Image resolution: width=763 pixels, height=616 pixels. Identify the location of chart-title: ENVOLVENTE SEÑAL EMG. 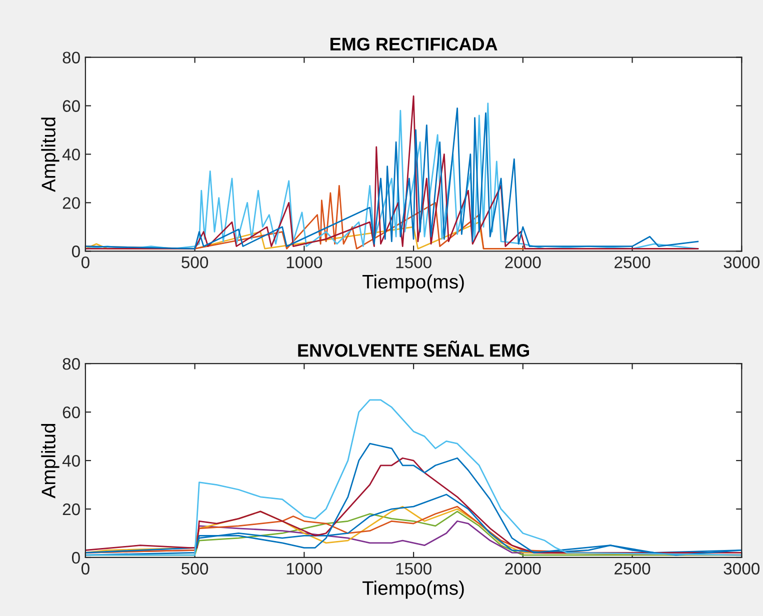
(413, 348).